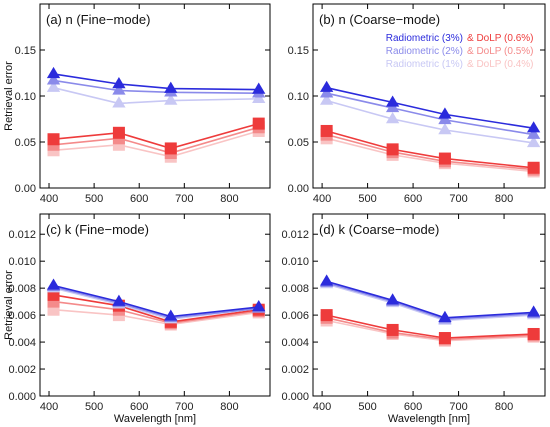 The height and width of the screenshot is (427, 550). What do you see at coordinates (500, 51) in the screenshot?
I see `legend-entry: & DoLP (0.5%)` at bounding box center [500, 51].